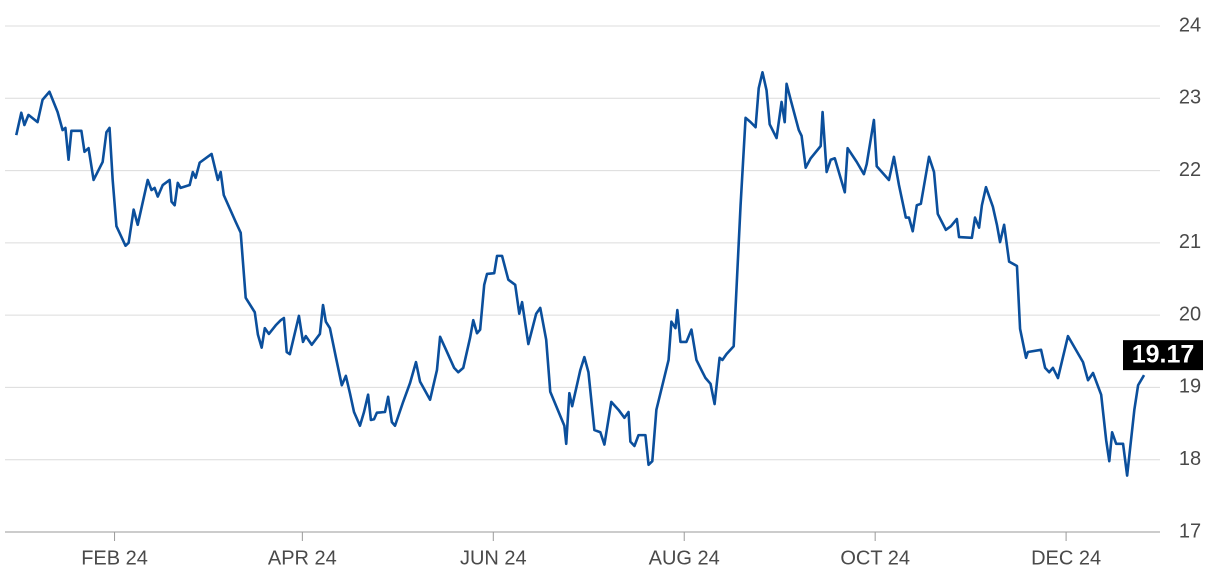  Describe the element at coordinates (1190, 531) in the screenshot. I see `y-tick-label: 17` at that location.